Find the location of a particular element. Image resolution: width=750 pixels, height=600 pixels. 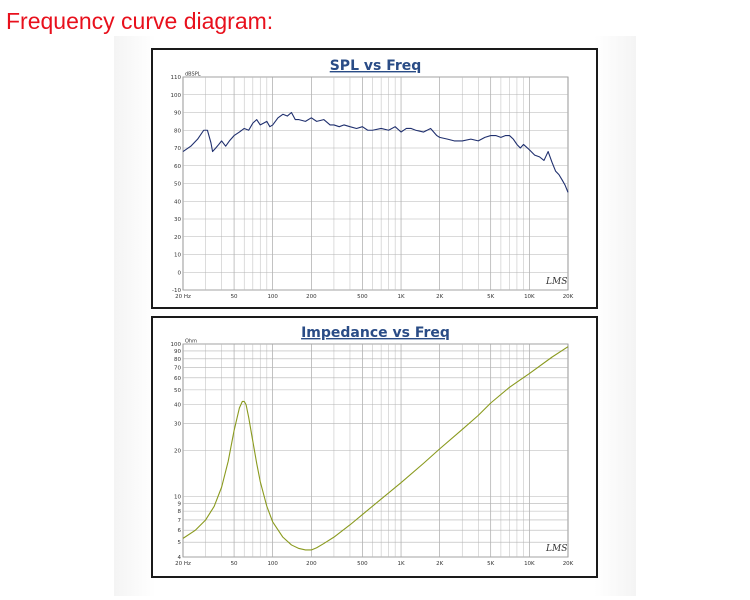

y-tick-label: -10 is located at coordinates (176, 291).